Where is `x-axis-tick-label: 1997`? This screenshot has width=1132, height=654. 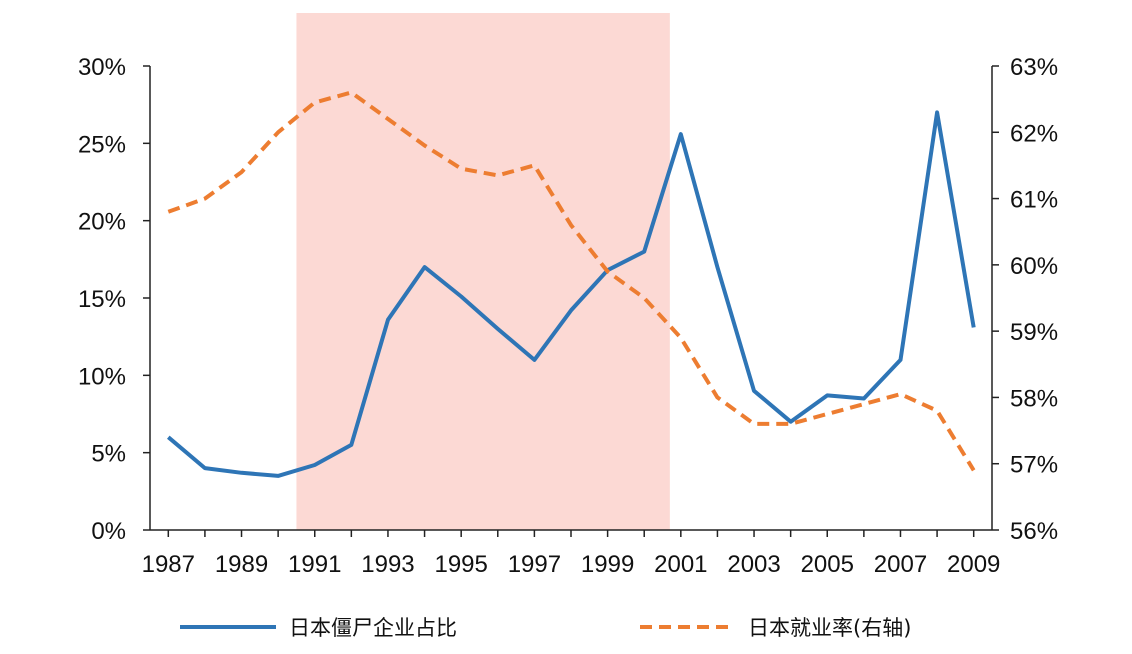 x-axis-tick-label: 1997 is located at coordinates (534, 564).